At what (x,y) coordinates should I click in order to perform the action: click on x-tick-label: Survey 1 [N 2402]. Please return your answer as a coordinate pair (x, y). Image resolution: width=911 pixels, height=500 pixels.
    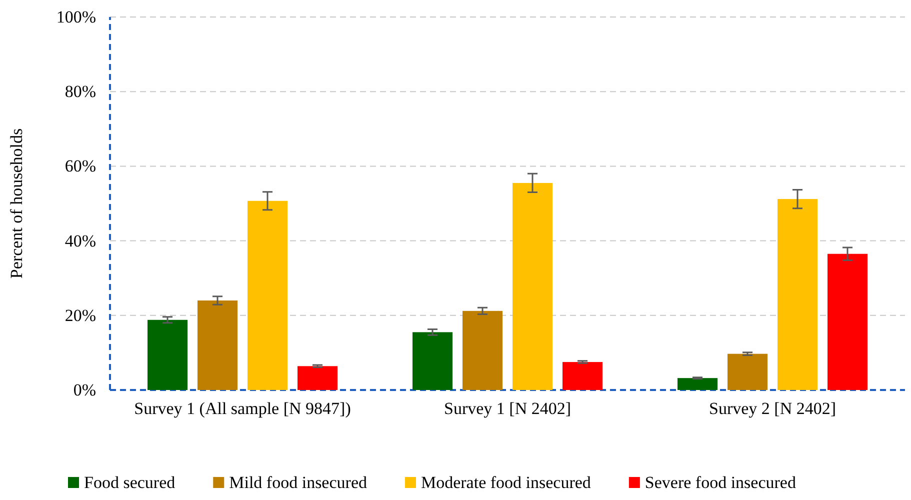
    Looking at the image, I should click on (508, 408).